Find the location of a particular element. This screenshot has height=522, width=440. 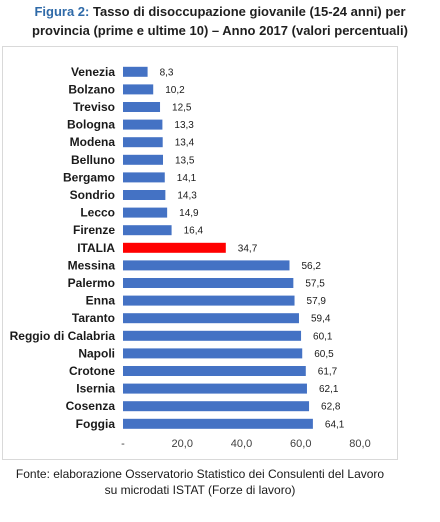

bar-napoli is located at coordinates (213, 353).